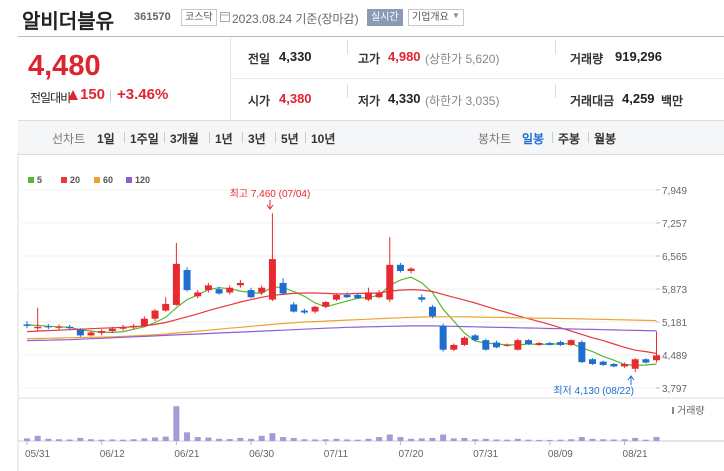 The image size is (724, 471). Describe the element at coordinates (385, 17) in the screenshot. I see `realtime-button: 실시간` at that location.